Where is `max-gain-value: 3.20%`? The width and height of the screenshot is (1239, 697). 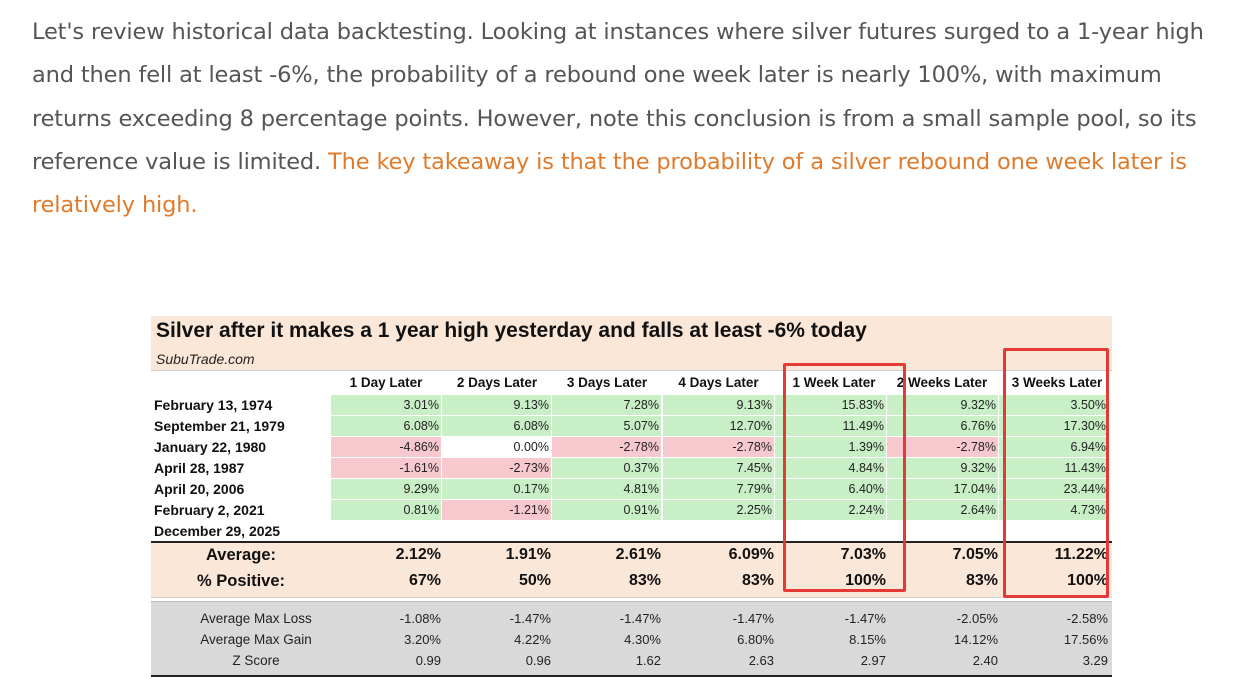
max-gain-value: 3.20% is located at coordinates (422, 639).